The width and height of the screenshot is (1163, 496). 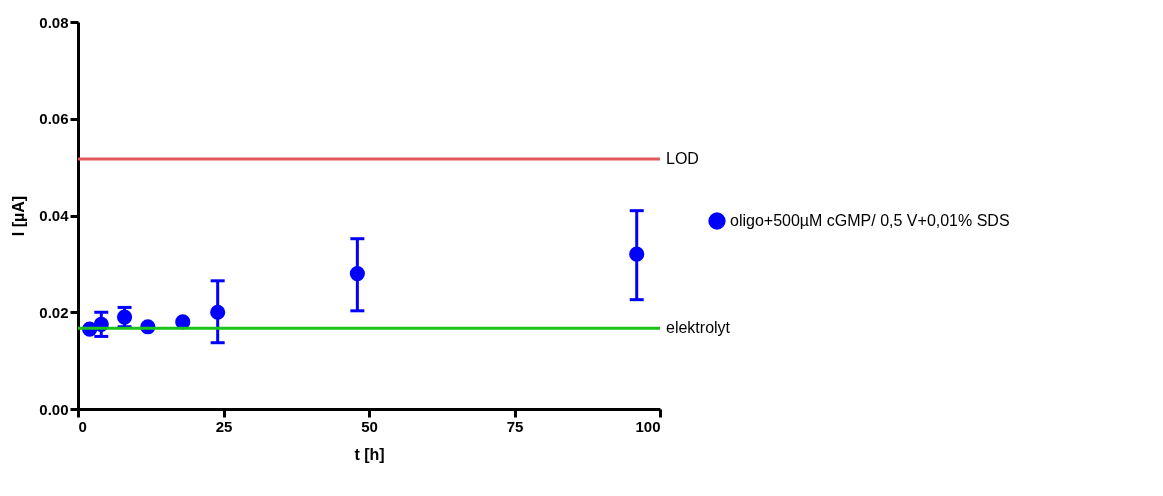 I want to click on y-tick-label: 0.02, so click(x=54, y=312).